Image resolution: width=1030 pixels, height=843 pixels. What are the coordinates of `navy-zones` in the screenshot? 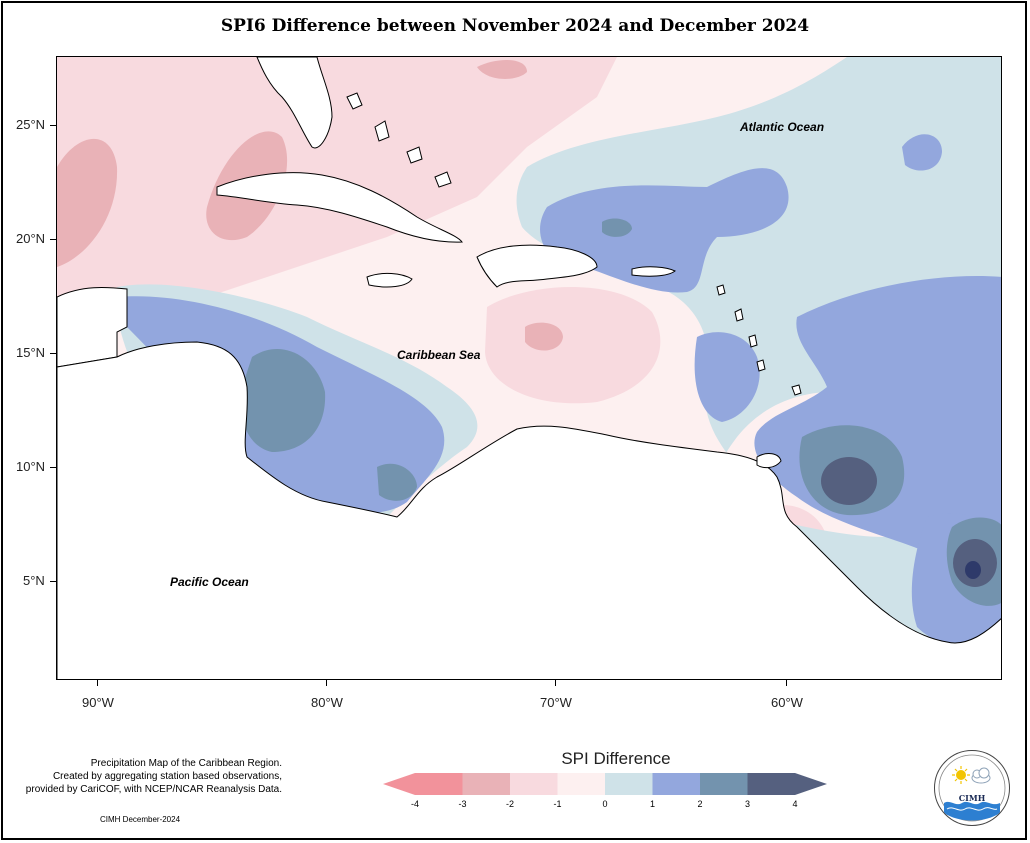 It's located at (909, 522).